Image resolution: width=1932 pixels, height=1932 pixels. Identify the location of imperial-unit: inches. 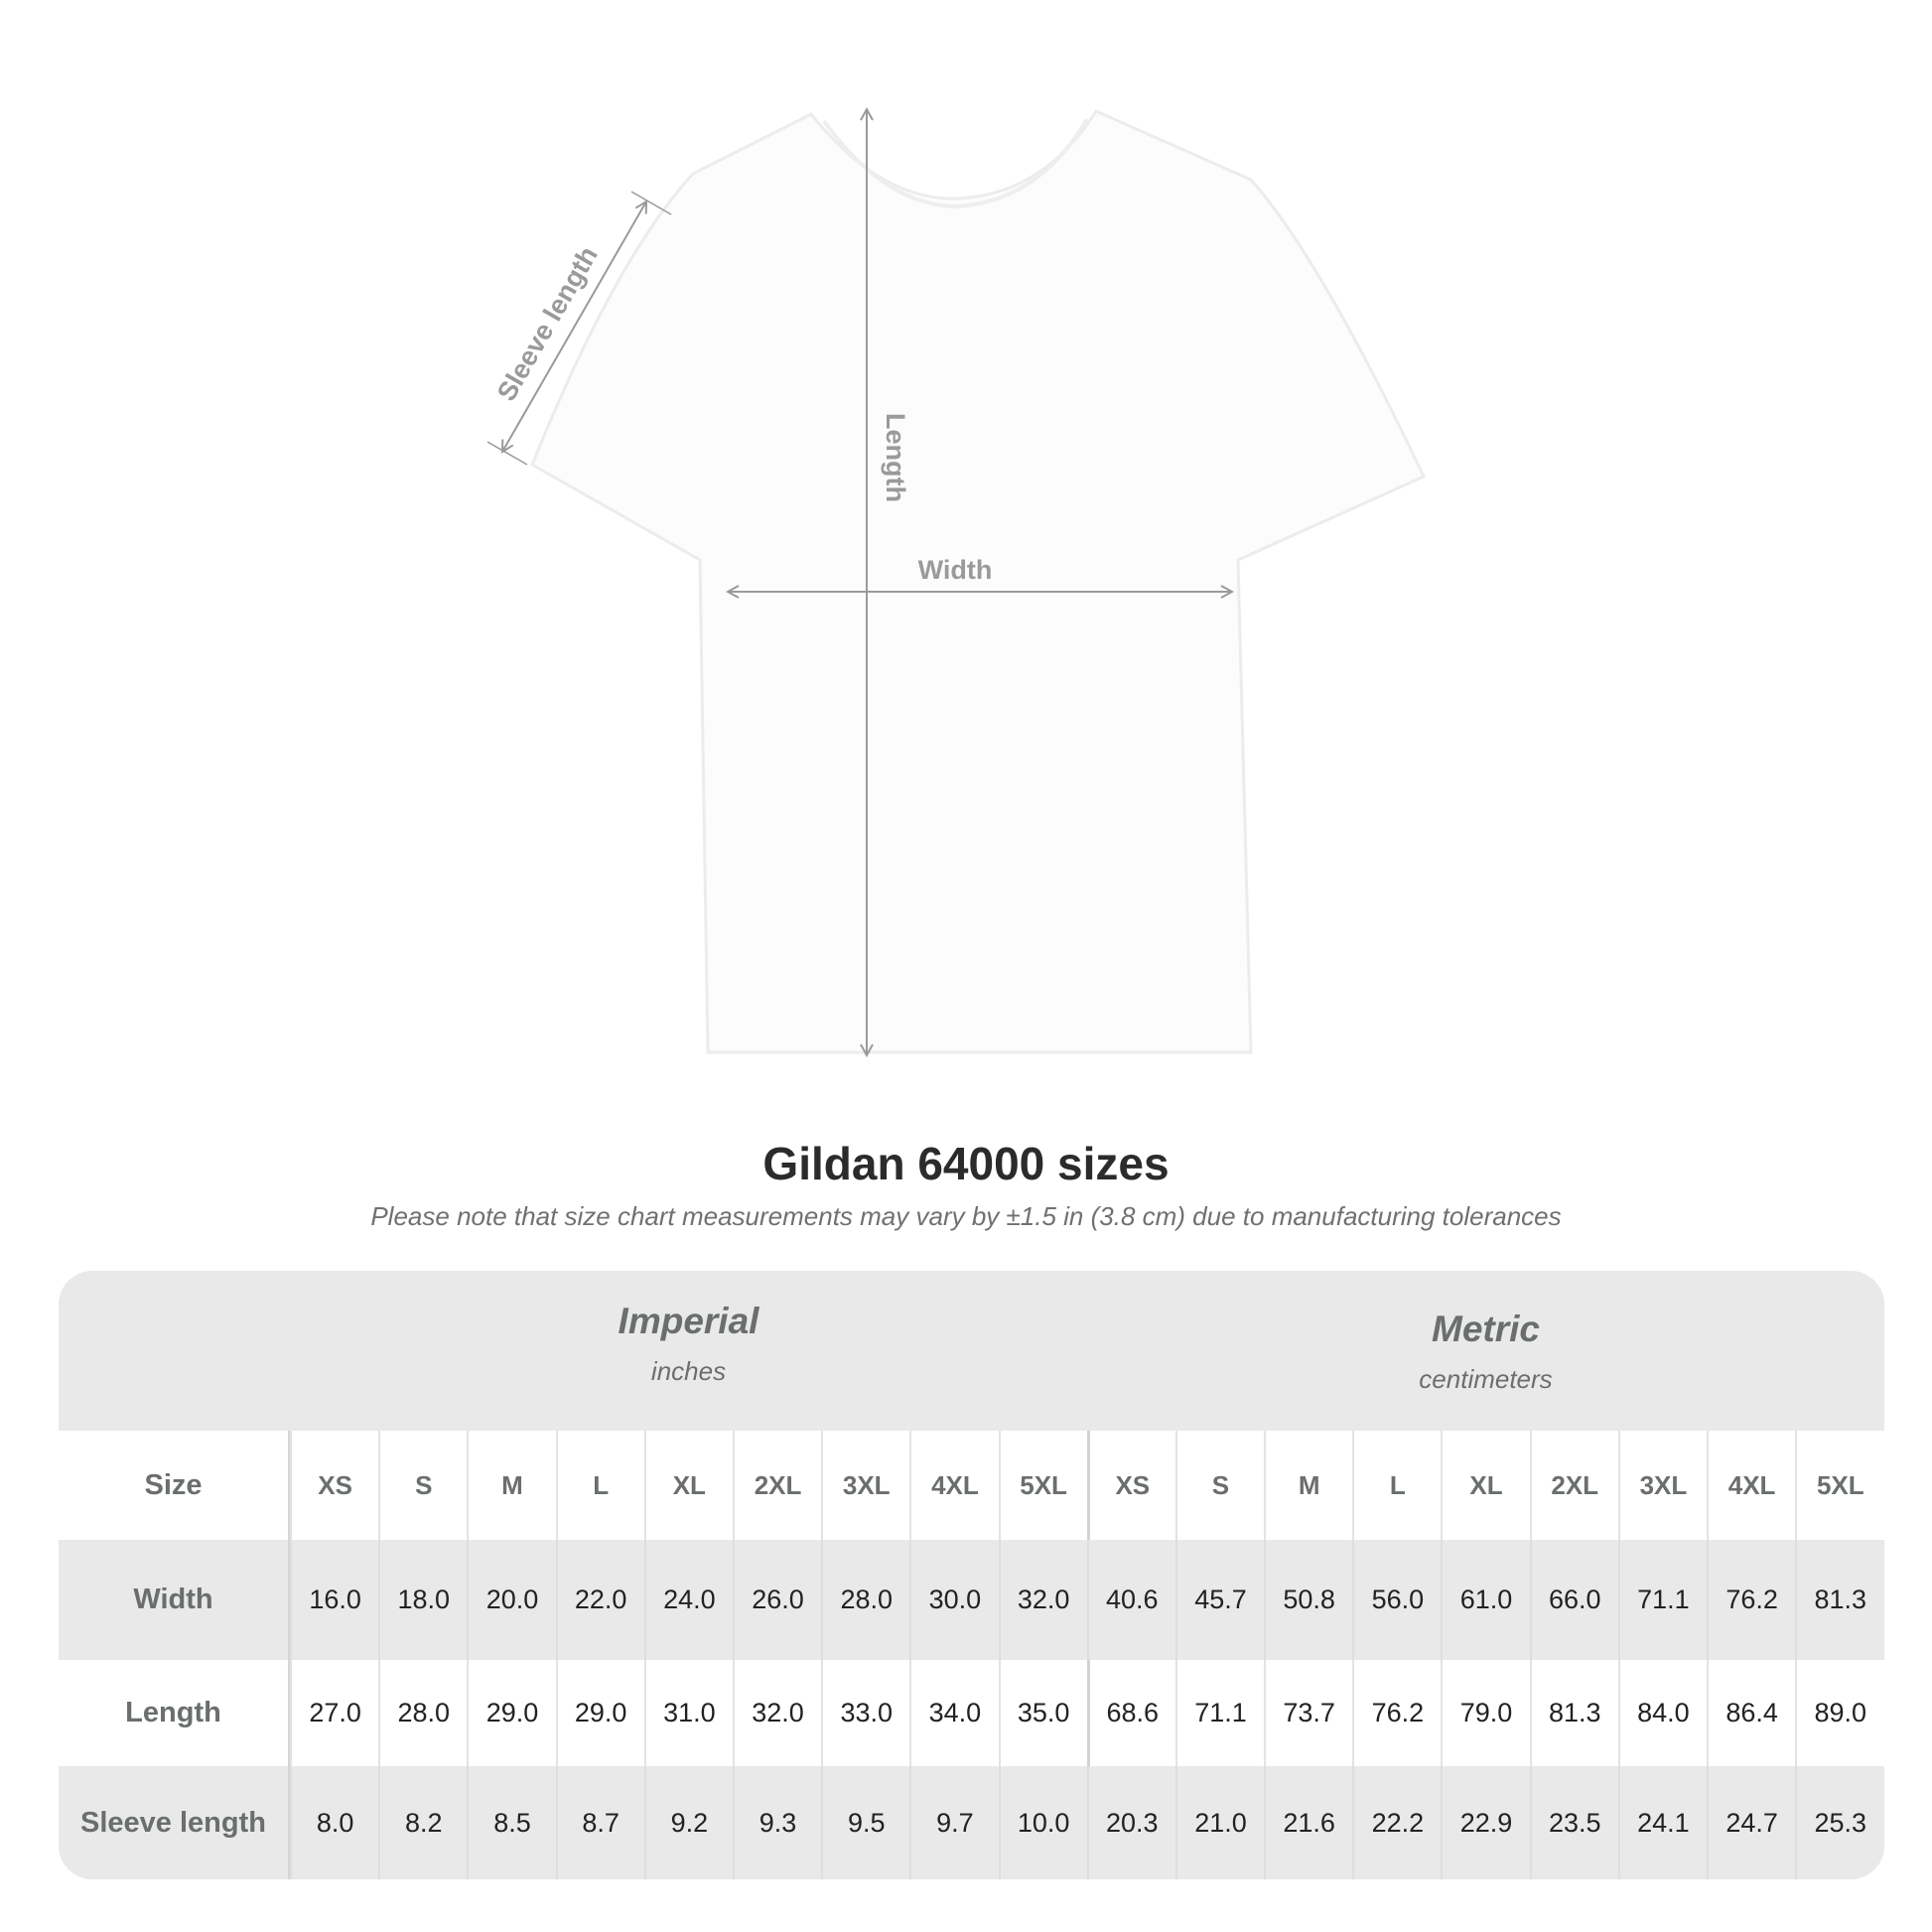
(688, 1371).